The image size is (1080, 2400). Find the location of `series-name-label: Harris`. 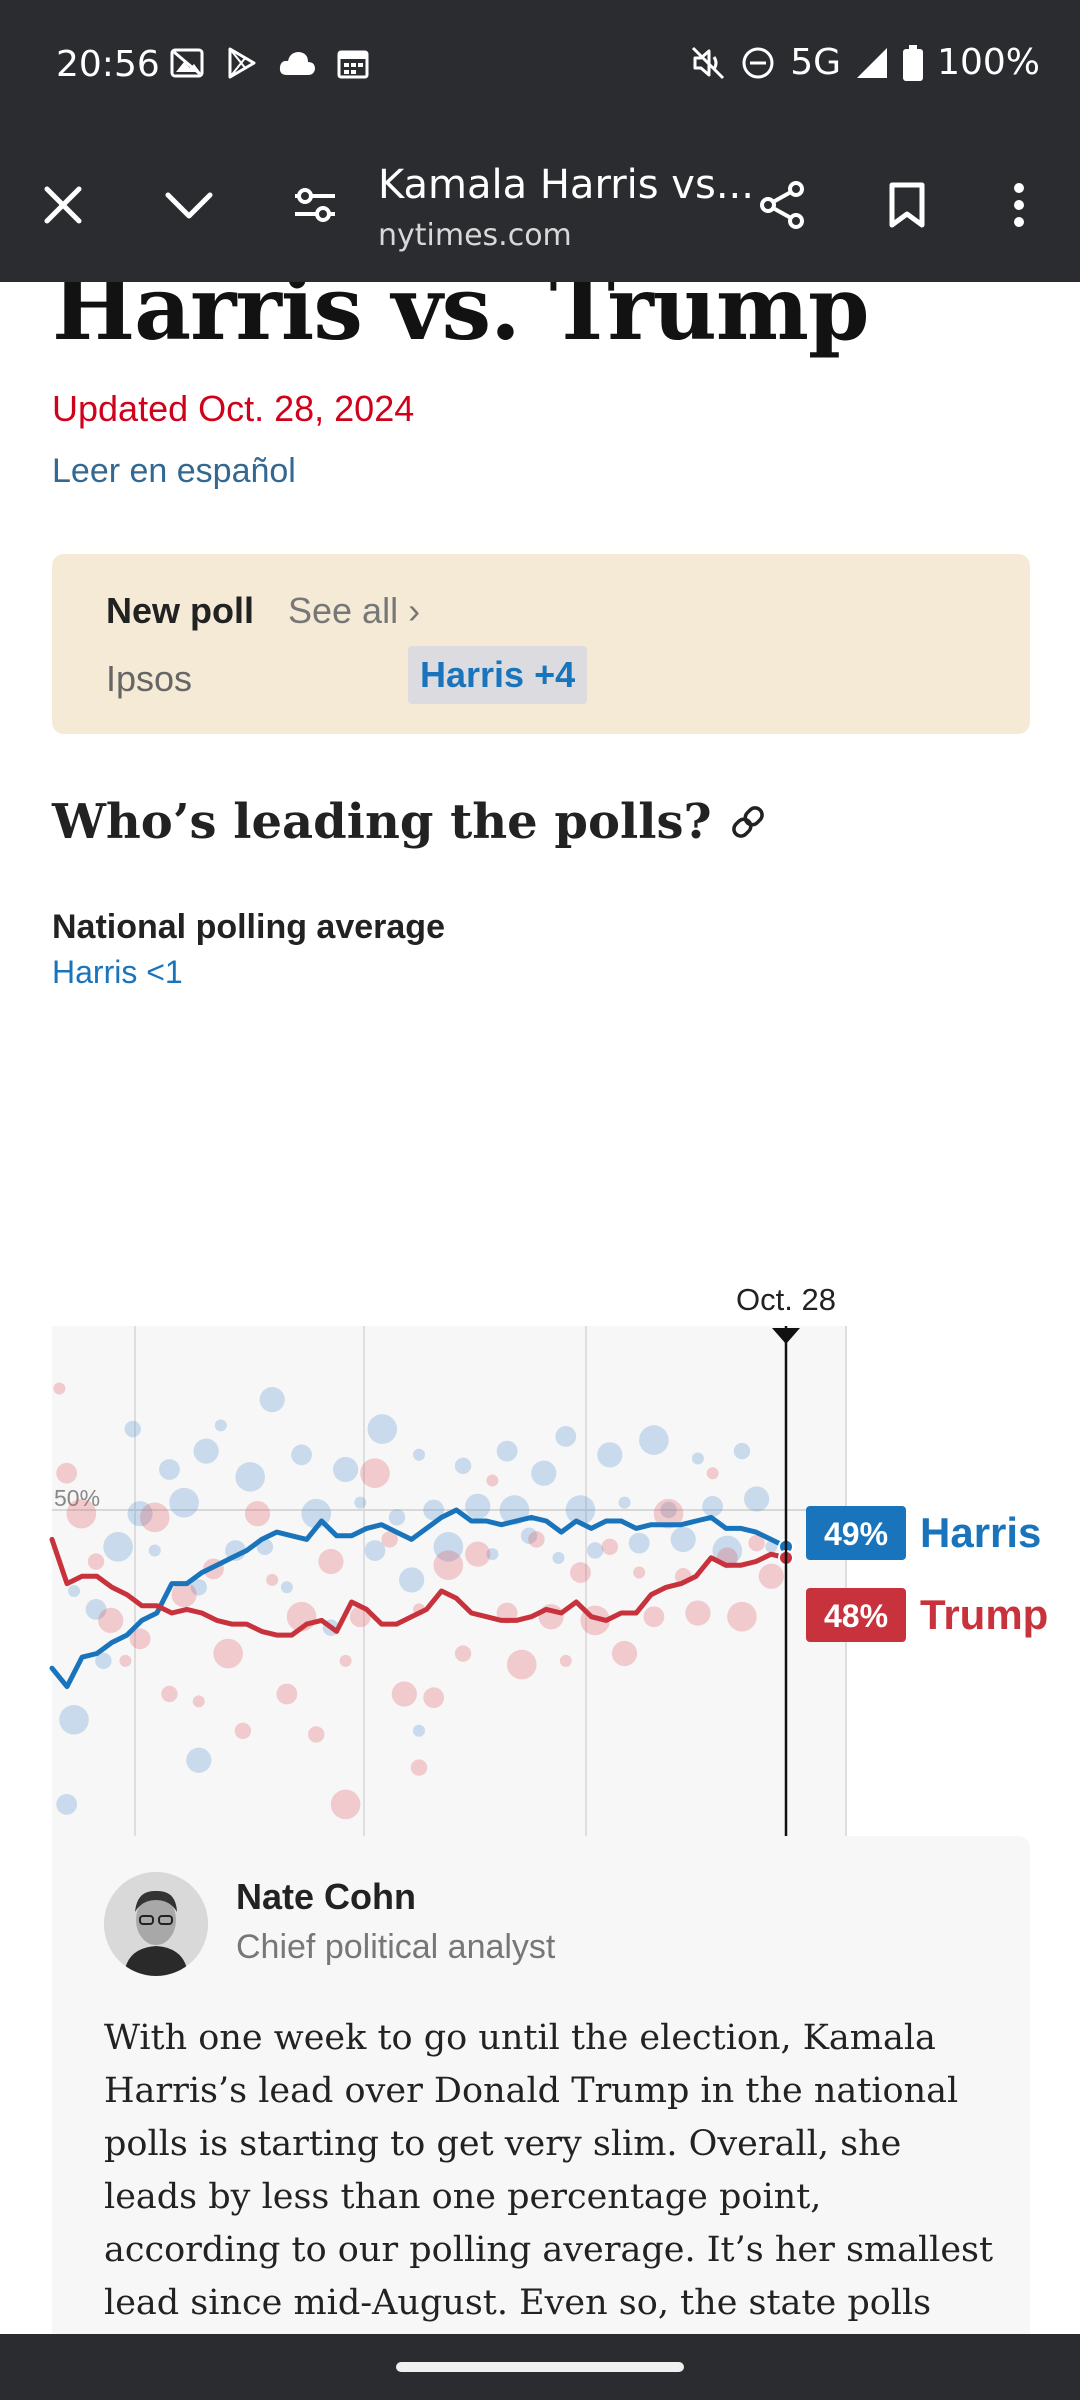

series-name-label: Harris is located at coordinates (980, 1532).